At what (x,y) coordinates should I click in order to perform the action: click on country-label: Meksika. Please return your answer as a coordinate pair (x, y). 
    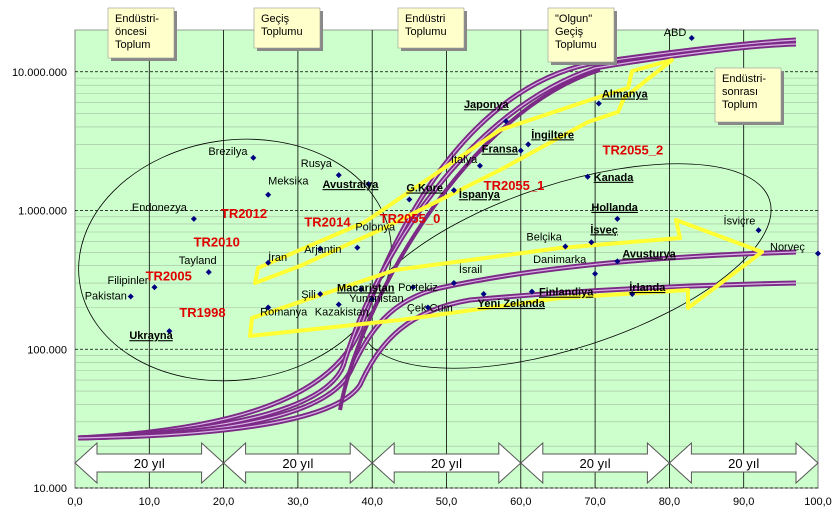
    Looking at the image, I should click on (288, 182).